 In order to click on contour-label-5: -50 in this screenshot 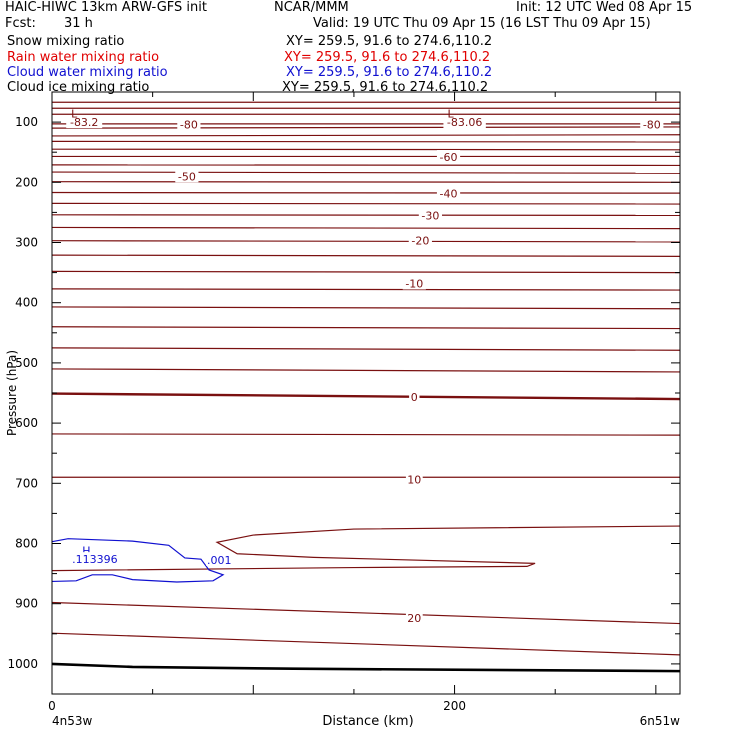, I will do `click(187, 176)`.